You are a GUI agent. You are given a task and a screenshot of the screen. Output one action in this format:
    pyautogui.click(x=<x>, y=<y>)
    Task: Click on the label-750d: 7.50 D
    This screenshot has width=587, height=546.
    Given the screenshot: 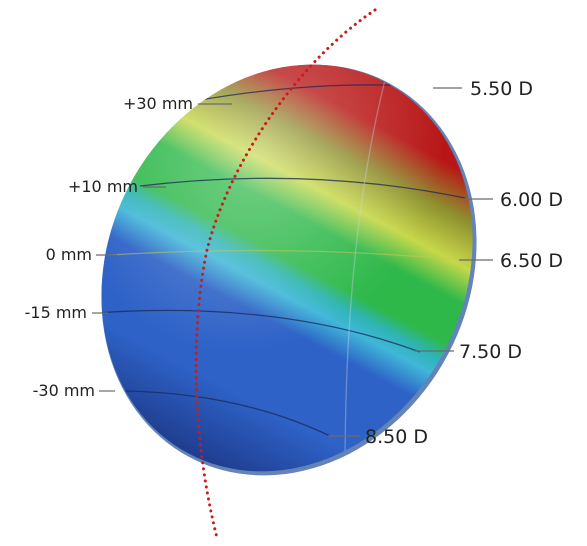 What is the action you would take?
    pyautogui.click(x=490, y=352)
    